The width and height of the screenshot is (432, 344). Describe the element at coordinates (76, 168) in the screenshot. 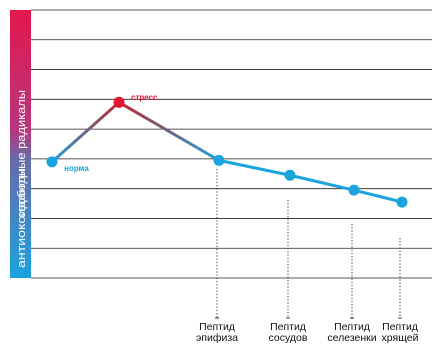

I see `point-label: норма` at that location.